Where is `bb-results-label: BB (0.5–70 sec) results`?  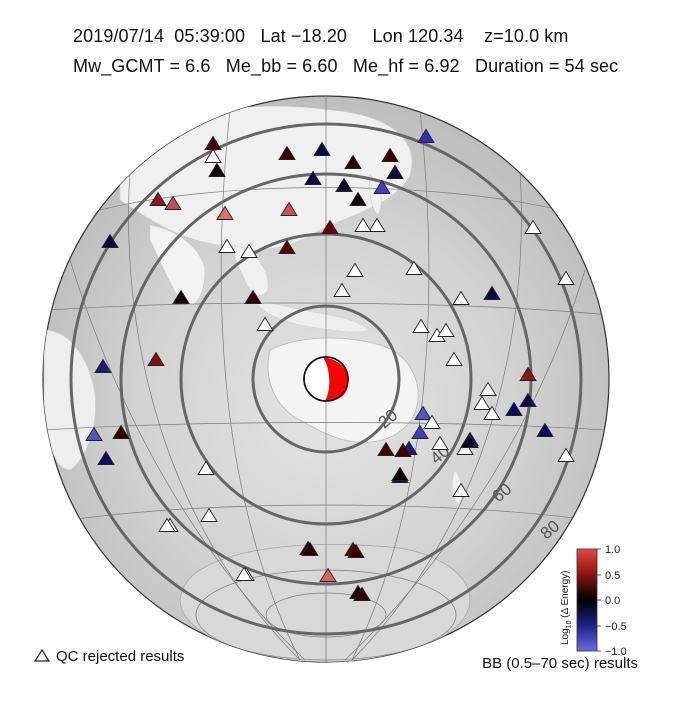 bb-results-label: BB (0.5–70 sec) results is located at coordinates (560, 663).